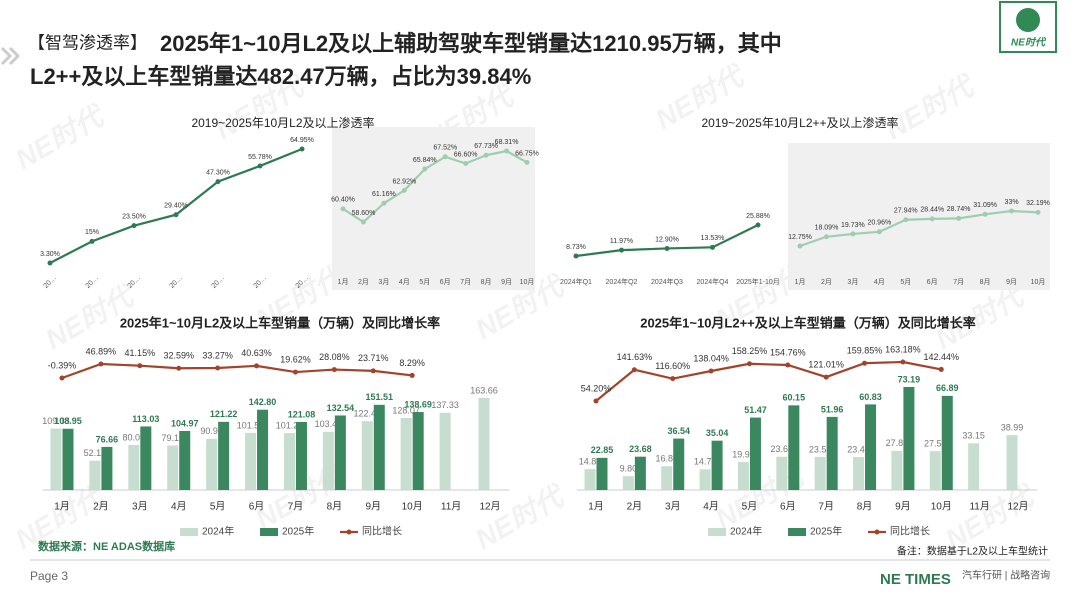  What do you see at coordinates (1012, 428) in the screenshot?
I see `data-label: 38.99` at bounding box center [1012, 428].